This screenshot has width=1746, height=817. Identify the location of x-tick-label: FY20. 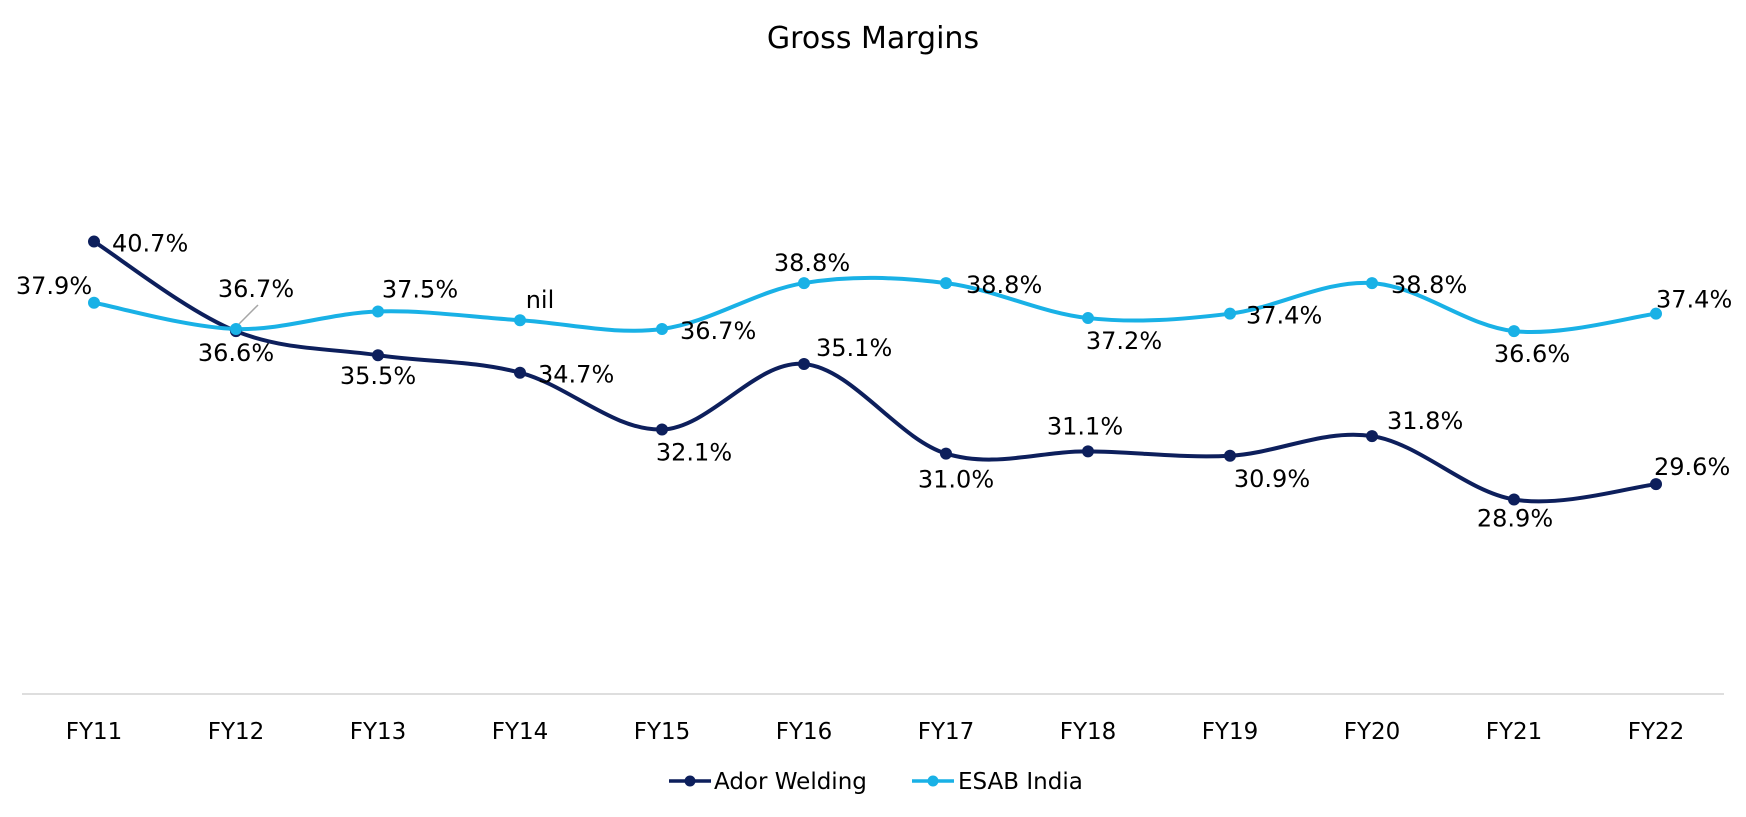
(1372, 732).